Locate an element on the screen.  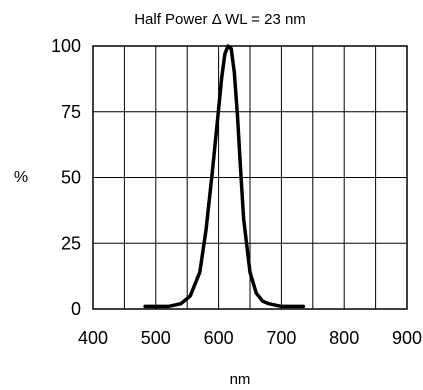
y-tick-labels: 0 25 50 75 100 is located at coordinates (66, 177).